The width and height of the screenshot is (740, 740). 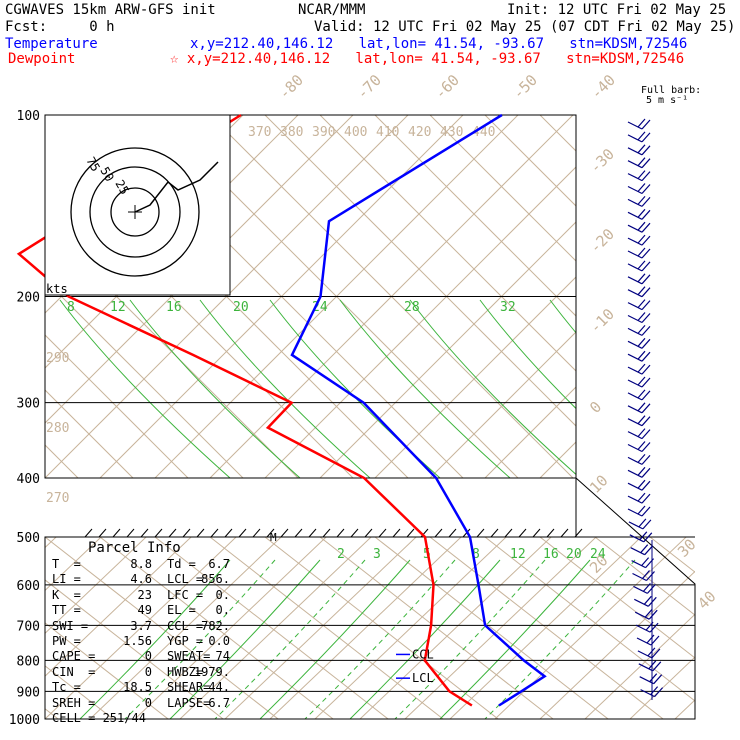 I want to click on isotherm-label: 40, so click(x=707, y=600).